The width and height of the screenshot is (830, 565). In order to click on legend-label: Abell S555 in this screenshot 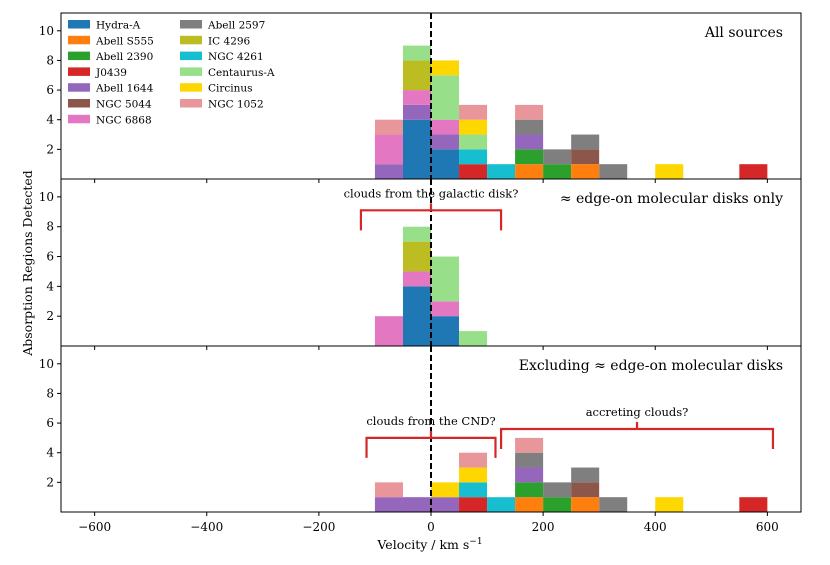, I will do `click(124, 41)`.